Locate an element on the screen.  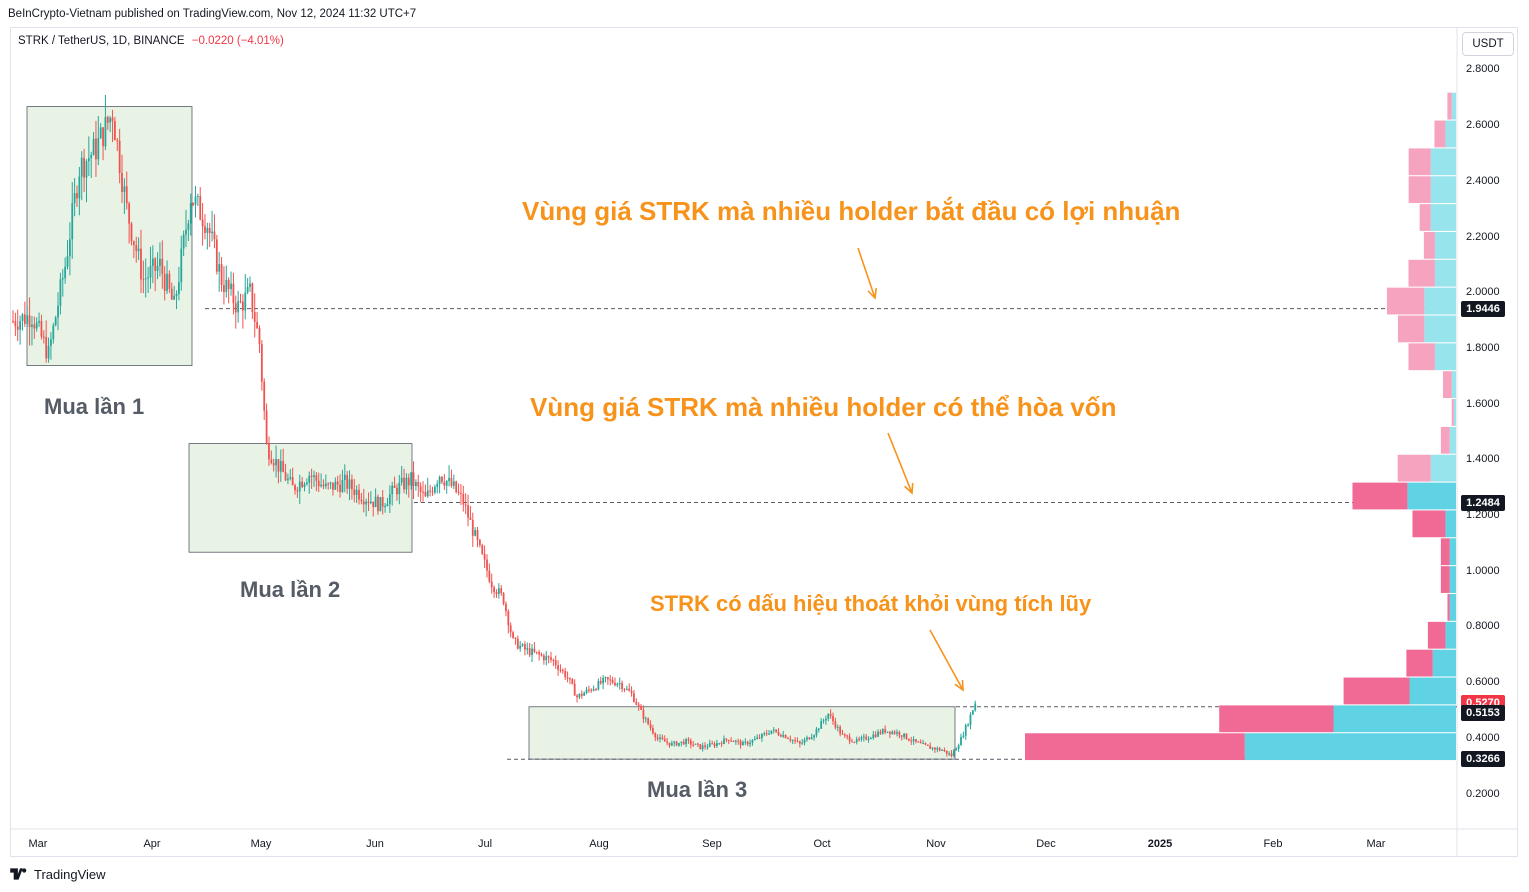
y-tick-label: 2.2000 is located at coordinates (1483, 236).